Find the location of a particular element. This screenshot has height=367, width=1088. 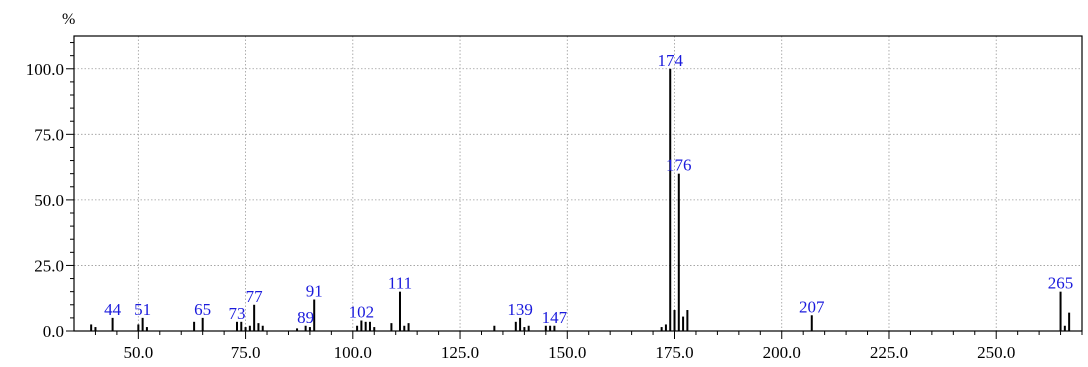

x-tick-label: 100.0 is located at coordinates (353, 352).